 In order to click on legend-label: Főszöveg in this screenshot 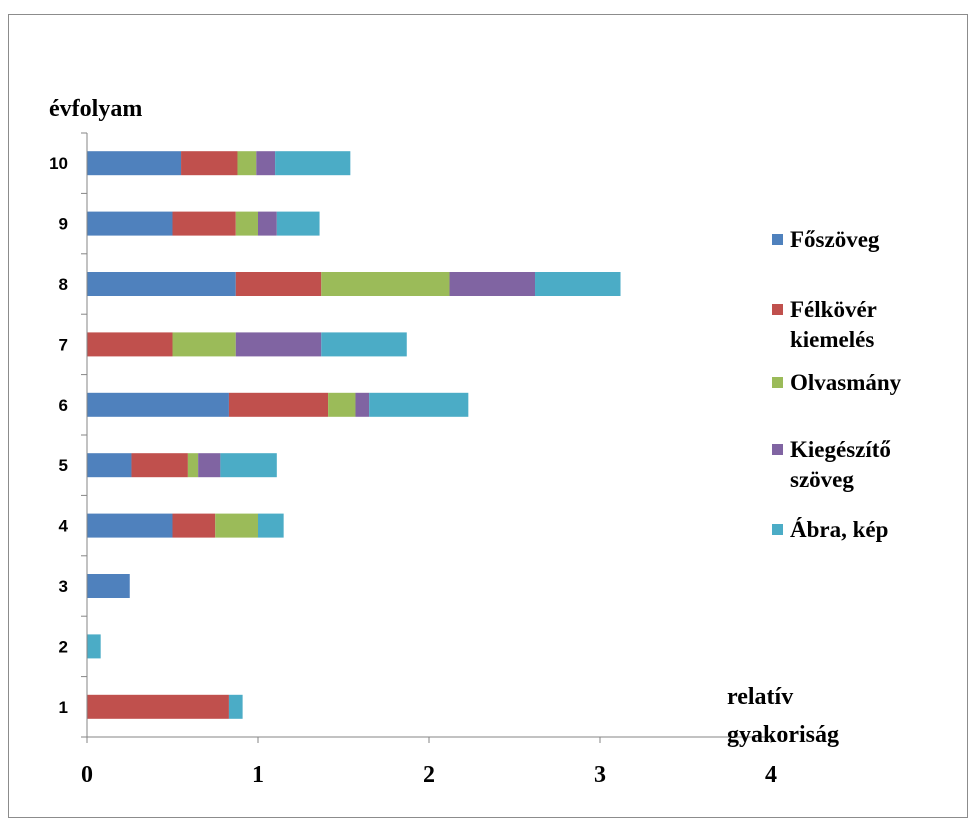, I will do `click(835, 239)`.